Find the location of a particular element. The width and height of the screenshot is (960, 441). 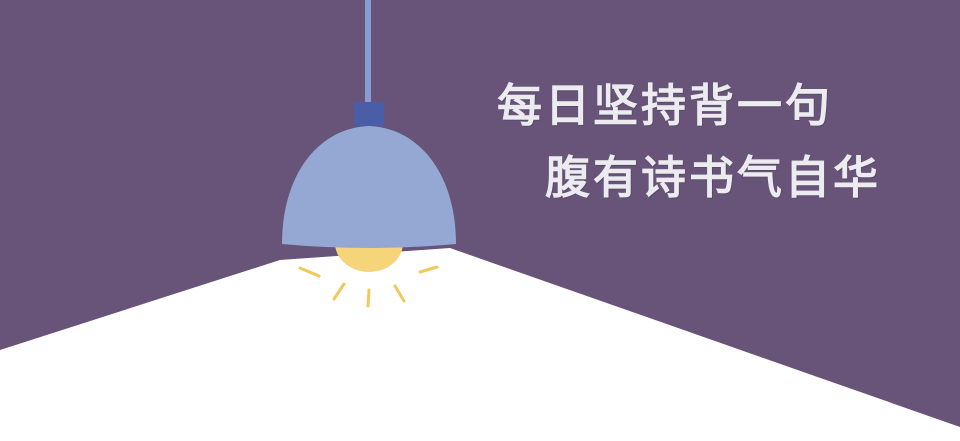

lamp-cap is located at coordinates (369, 114).